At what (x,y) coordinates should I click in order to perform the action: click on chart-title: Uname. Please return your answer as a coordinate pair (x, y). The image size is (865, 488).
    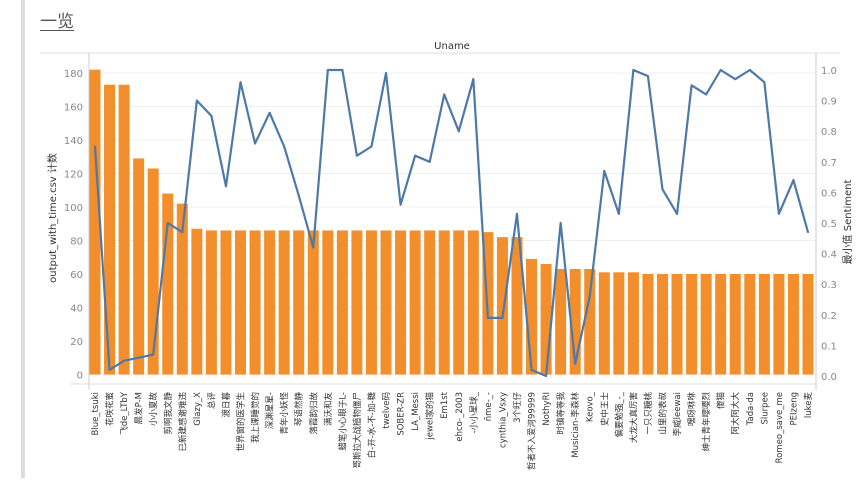
    Looking at the image, I should click on (452, 46).